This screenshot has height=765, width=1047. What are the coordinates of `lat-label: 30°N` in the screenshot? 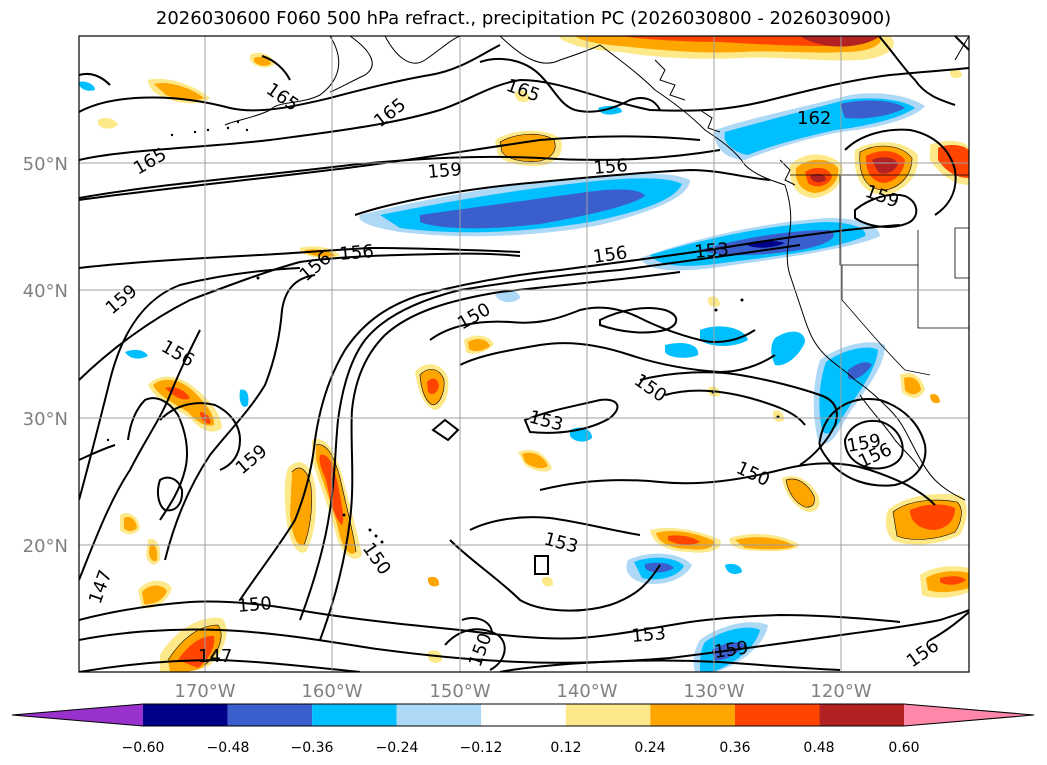 It's located at (45, 419).